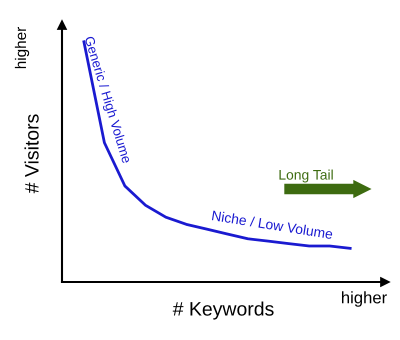 The width and height of the screenshot is (400, 340). I want to click on annotation: Generic / High Volume, so click(107, 100).